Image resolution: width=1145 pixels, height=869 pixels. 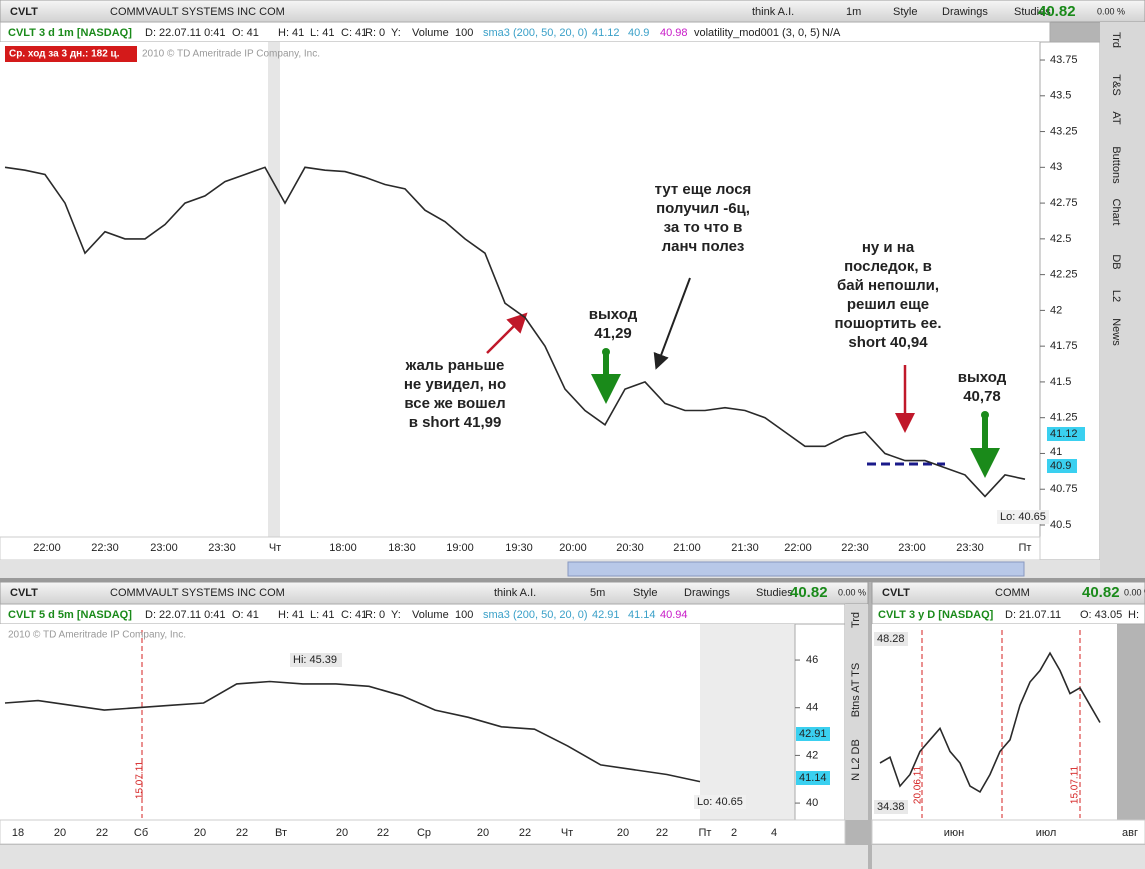 What do you see at coordinates (853, 12) in the screenshot?
I see `toolbar-interval: 1m` at bounding box center [853, 12].